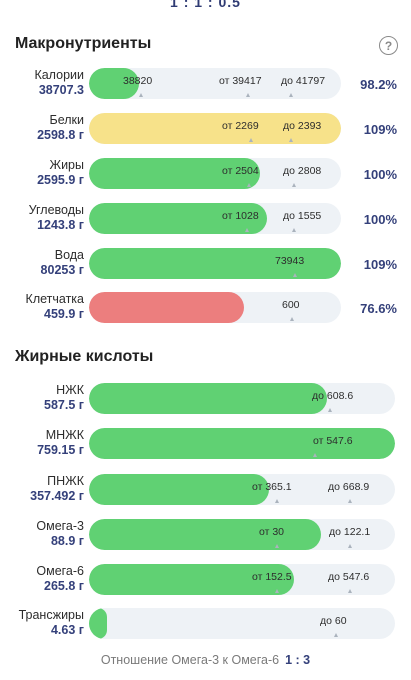 The height and width of the screenshot is (680, 411). I want to click on marker-label: 600, so click(291, 305).